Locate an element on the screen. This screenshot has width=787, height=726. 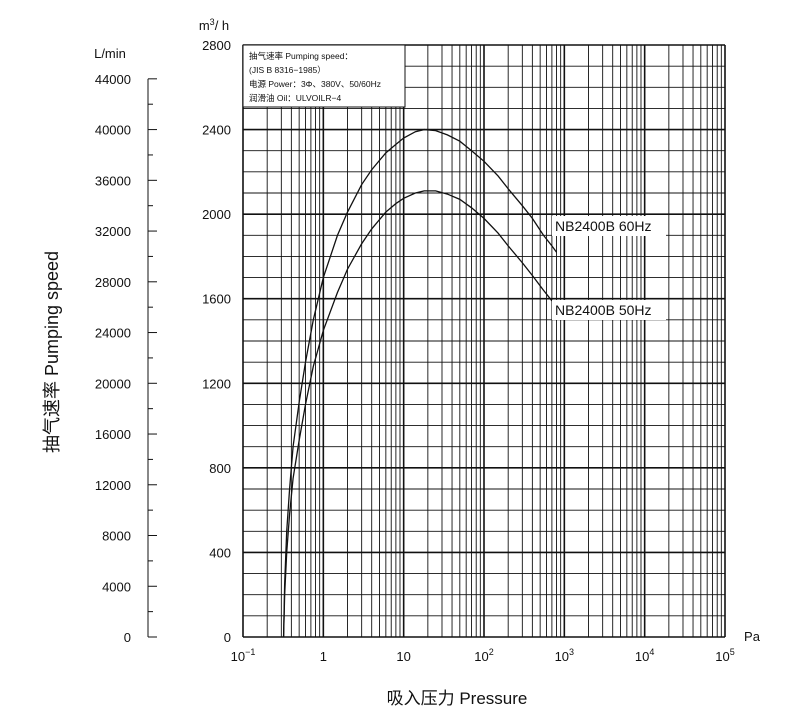
x-tick-label: 1 is located at coordinates (323, 656).